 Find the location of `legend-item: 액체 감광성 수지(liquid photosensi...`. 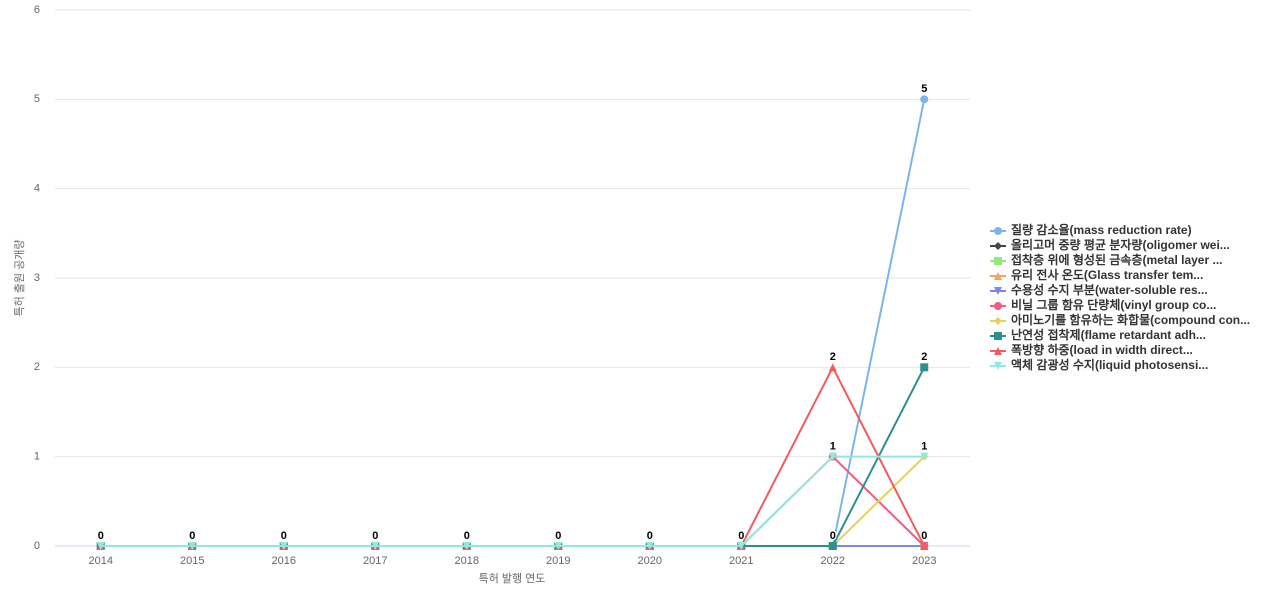

legend-item: 액체 감광성 수지(liquid photosensi... is located at coordinates (1099, 364).